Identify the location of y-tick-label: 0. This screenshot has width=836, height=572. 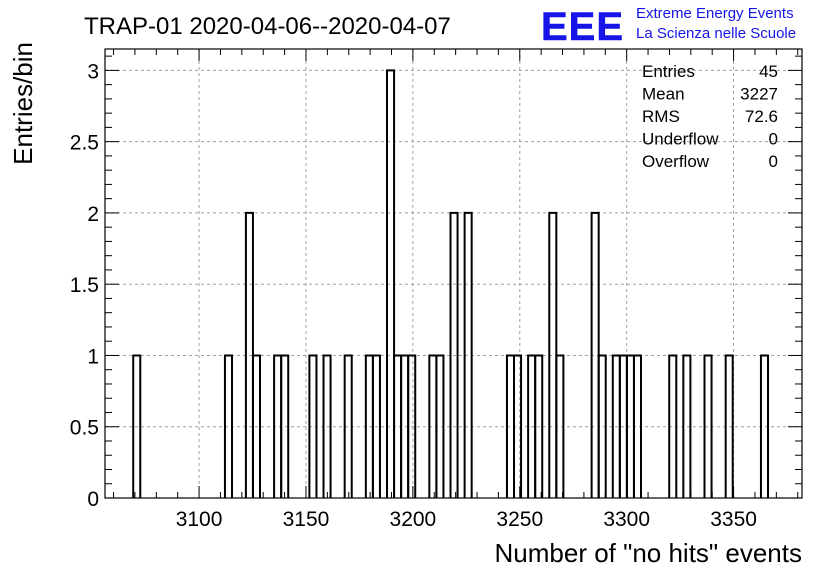
(93, 499).